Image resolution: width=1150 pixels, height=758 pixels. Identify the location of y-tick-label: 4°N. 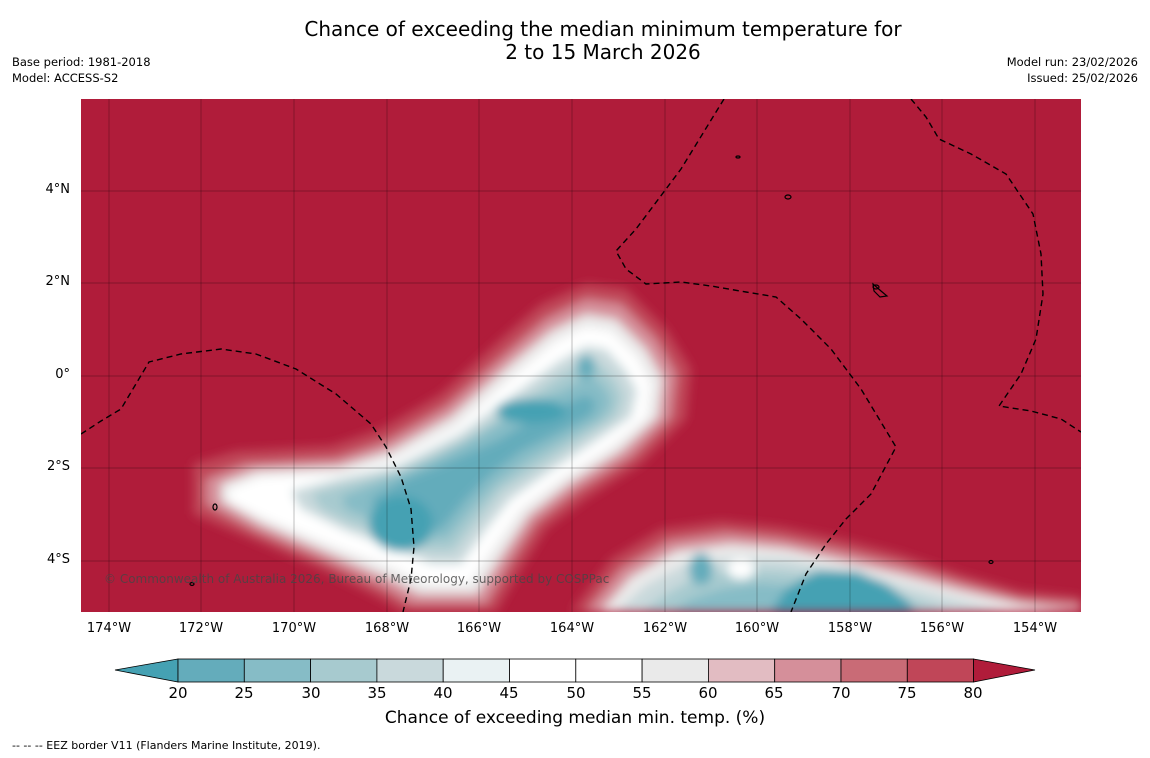
(58, 189).